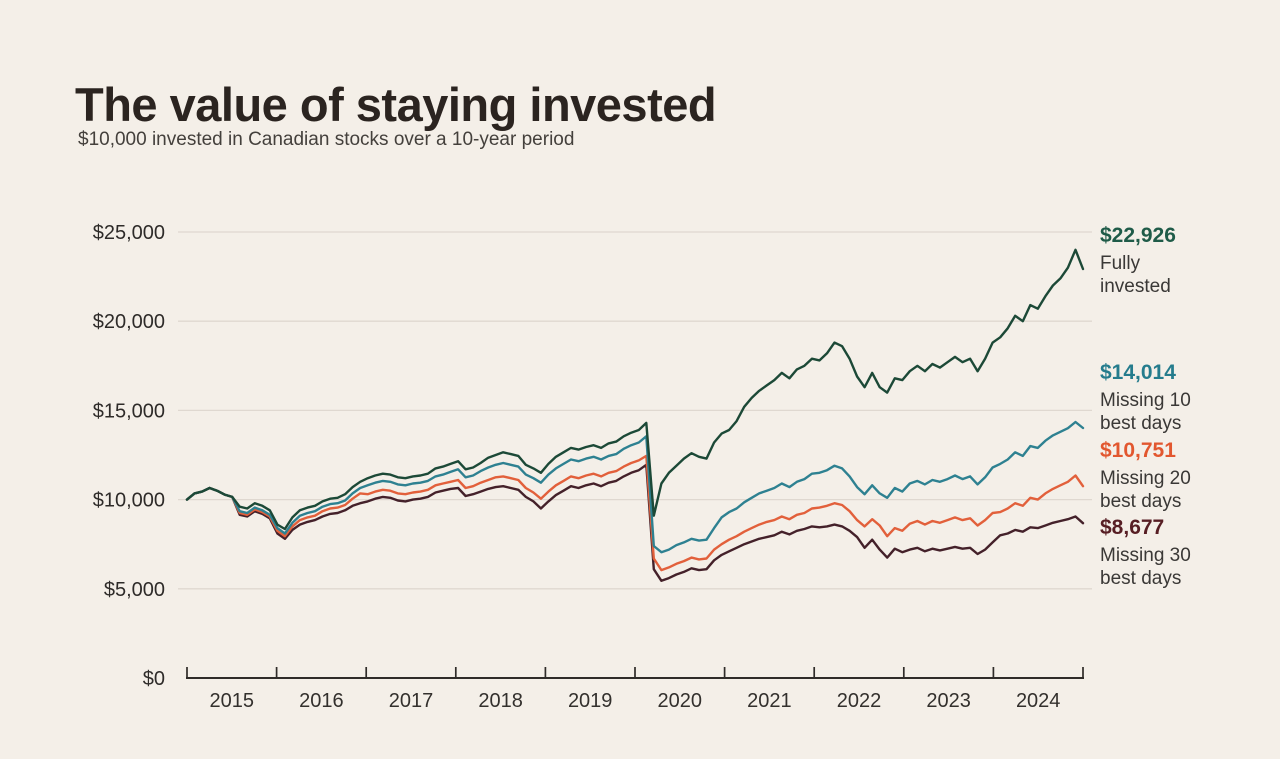  I want to click on end-value-label: $14,014, so click(1138, 372).